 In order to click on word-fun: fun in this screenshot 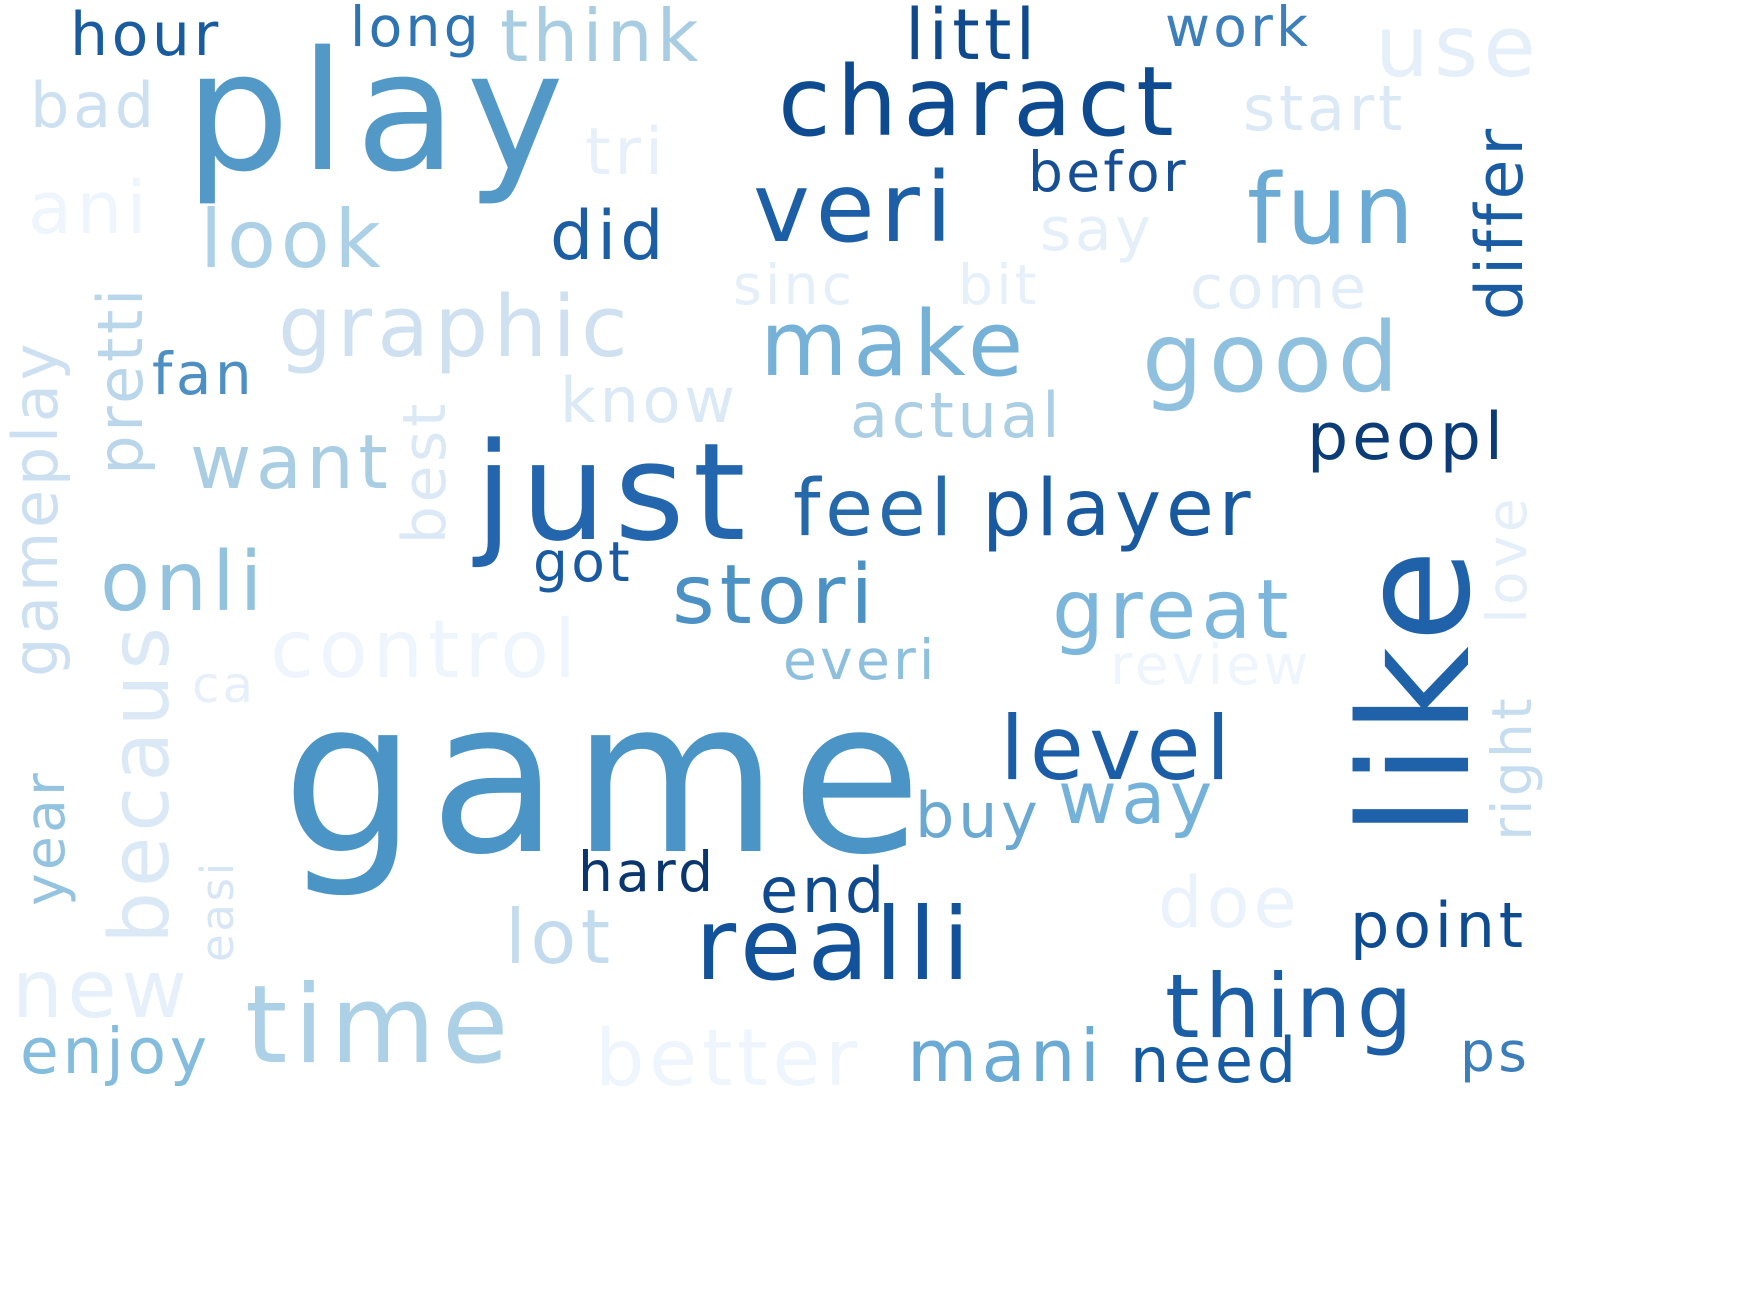, I will do `click(1333, 210)`.